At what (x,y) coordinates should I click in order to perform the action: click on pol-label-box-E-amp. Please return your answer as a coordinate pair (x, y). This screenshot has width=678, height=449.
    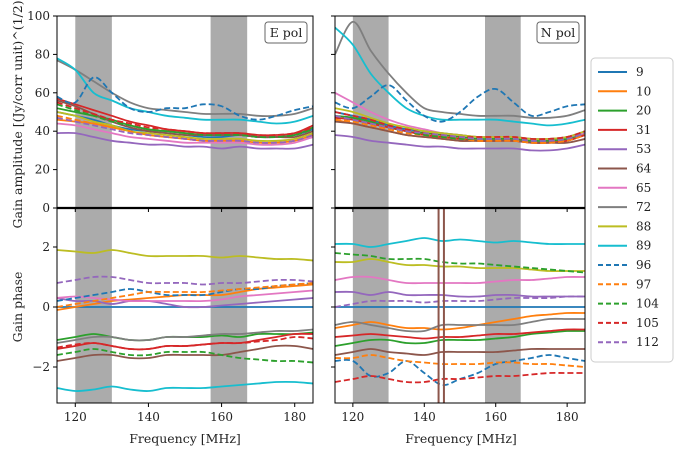
    Looking at the image, I should click on (286, 32).